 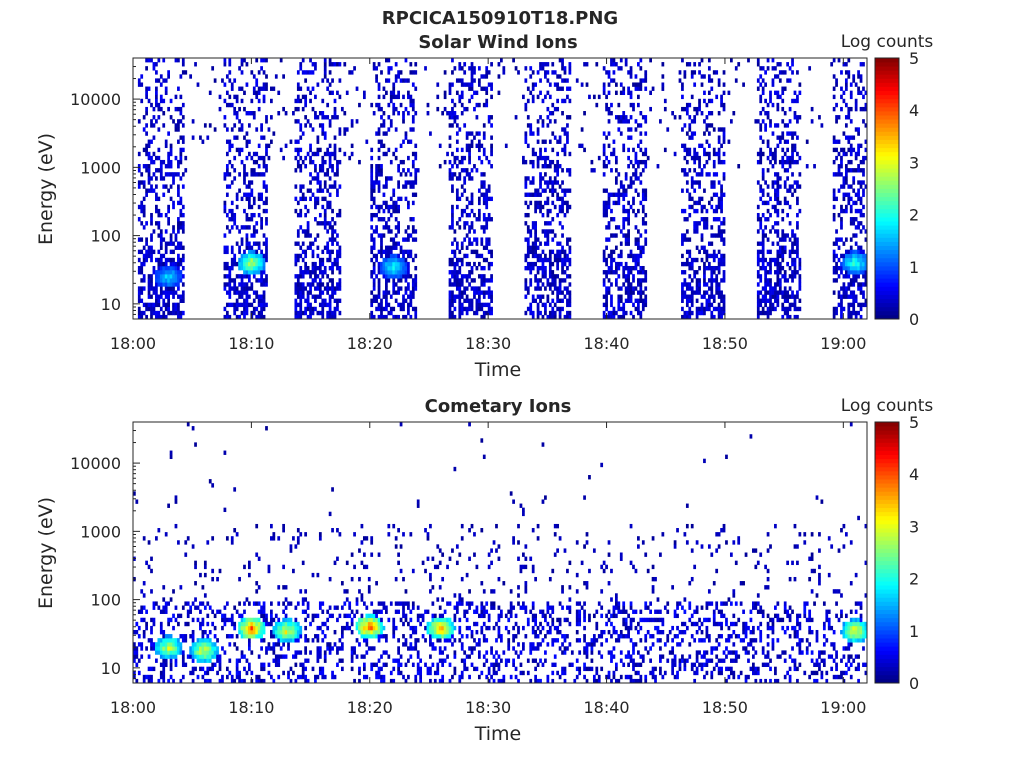 What do you see at coordinates (914, 162) in the screenshot?
I see `colorbar-tick-label: 3` at bounding box center [914, 162].